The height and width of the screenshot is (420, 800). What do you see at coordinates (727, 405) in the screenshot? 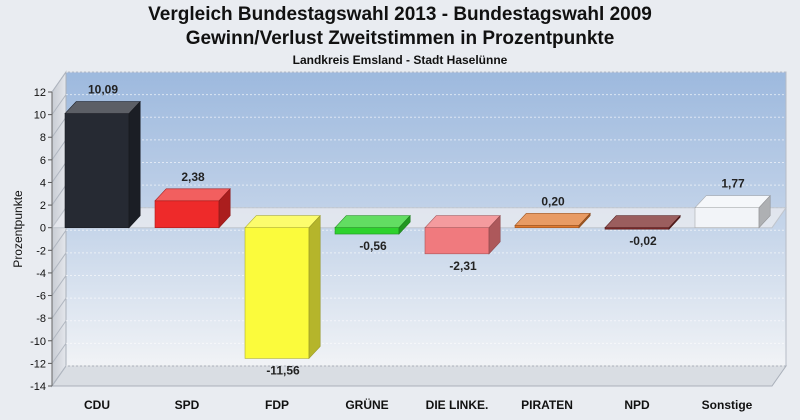
I see `x-tick-label: Sonstige` at bounding box center [727, 405].